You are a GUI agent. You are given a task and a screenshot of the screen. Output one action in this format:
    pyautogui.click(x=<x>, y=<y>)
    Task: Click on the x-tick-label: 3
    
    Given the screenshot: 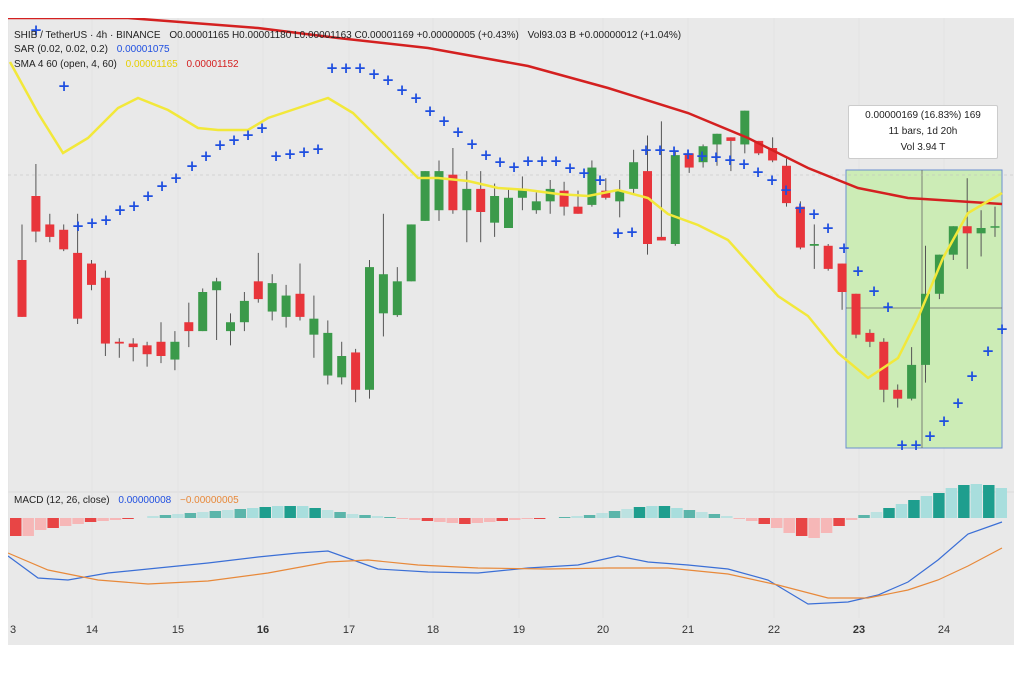 What is the action you would take?
    pyautogui.click(x=13, y=630)
    